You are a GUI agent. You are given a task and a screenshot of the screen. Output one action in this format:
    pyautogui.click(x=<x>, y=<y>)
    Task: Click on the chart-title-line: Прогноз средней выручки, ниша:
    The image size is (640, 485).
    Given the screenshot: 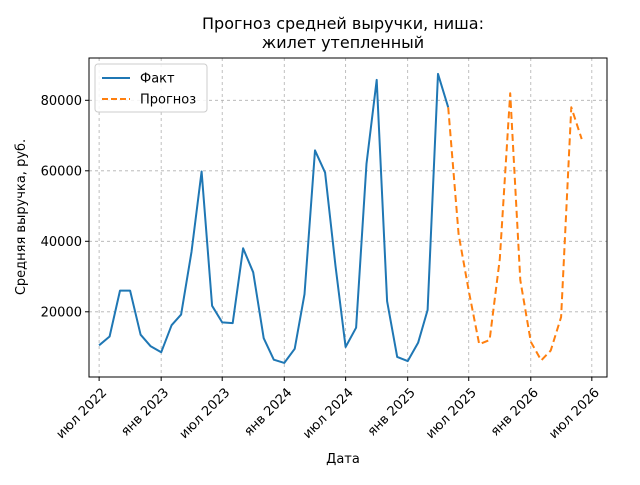 What is the action you would take?
    pyautogui.click(x=343, y=23)
    